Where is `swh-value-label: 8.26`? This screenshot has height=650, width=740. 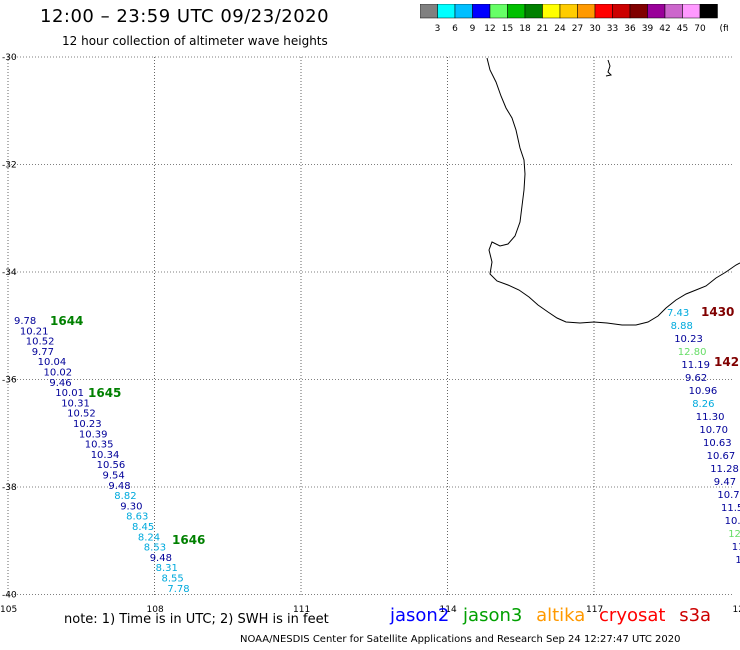 swh-value-label: 8.26 is located at coordinates (703, 404).